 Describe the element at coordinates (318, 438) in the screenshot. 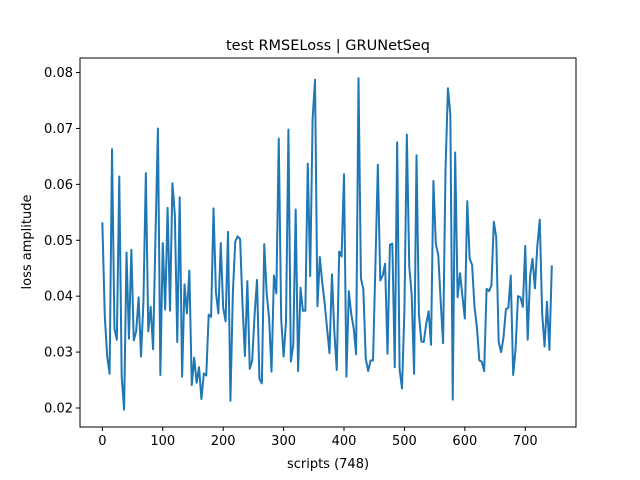

I see `x-axis-ticks: 0 100 200 300 400 500 600 700` at that location.